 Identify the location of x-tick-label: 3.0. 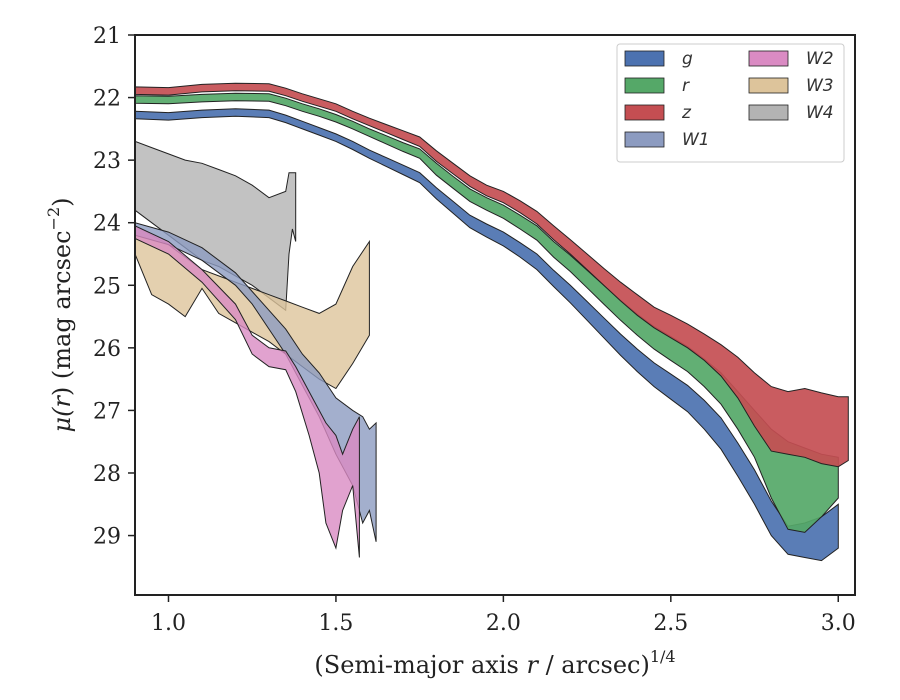
(838, 623).